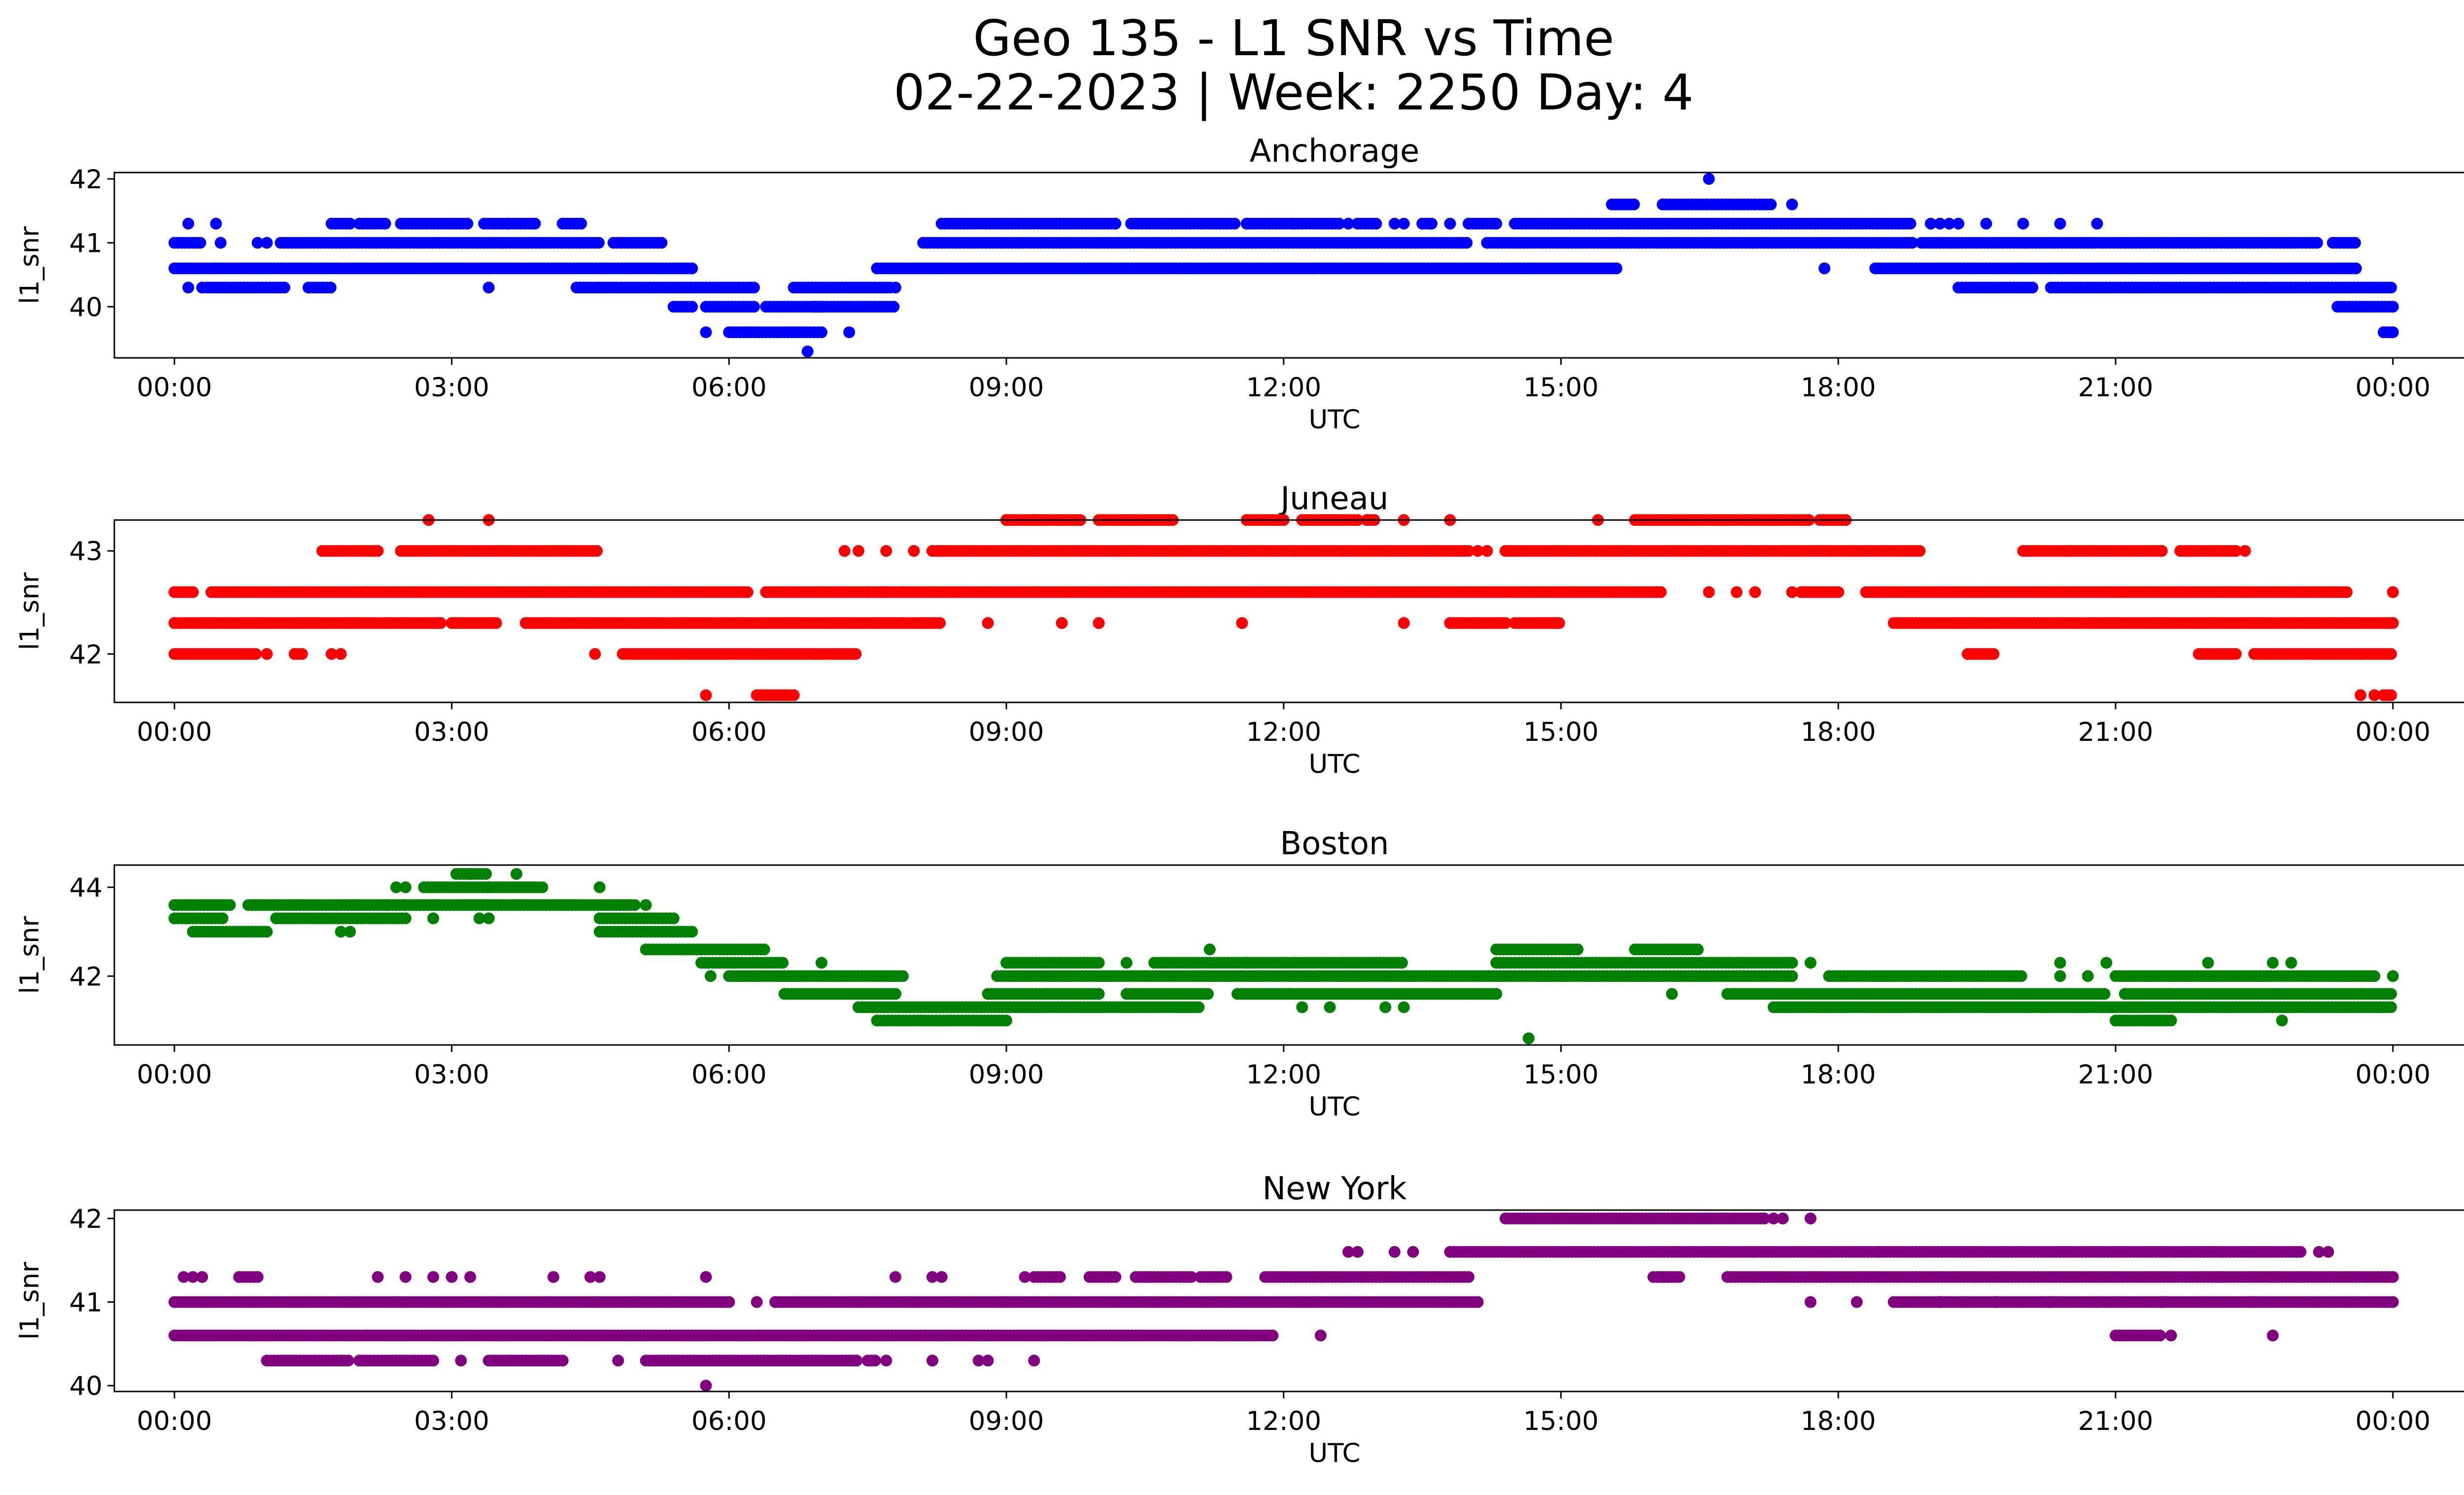  What do you see at coordinates (1561, 732) in the screenshot?
I see `x-tick-label: 15:00` at bounding box center [1561, 732].